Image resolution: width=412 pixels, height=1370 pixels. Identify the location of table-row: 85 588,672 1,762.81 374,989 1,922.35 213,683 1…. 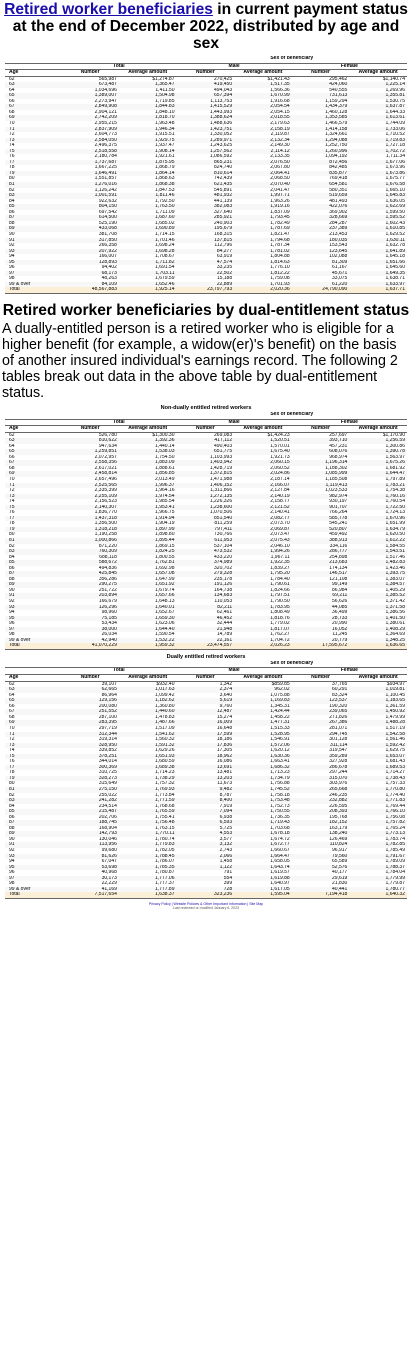
(206, 563).